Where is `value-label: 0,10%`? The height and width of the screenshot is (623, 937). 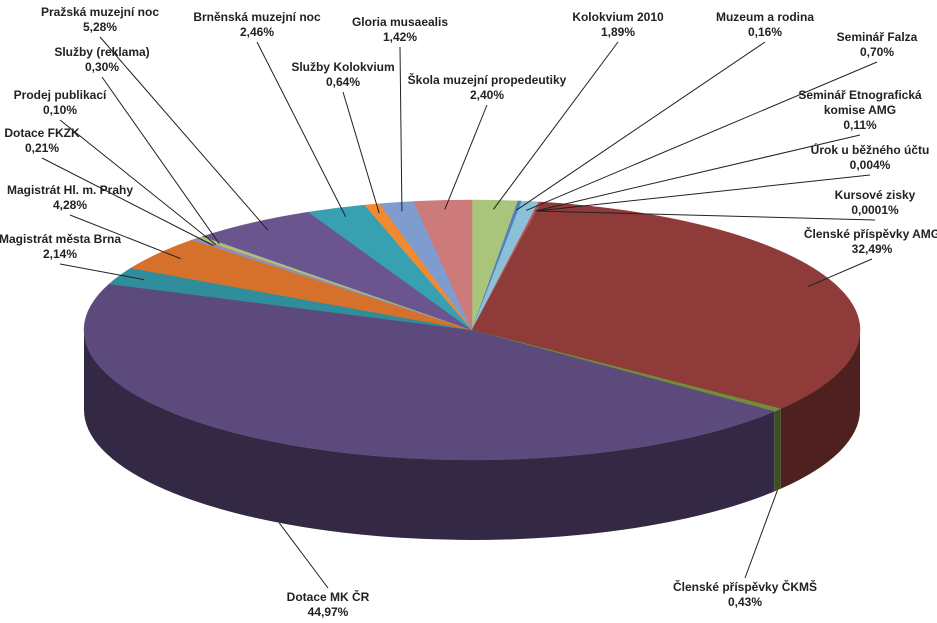 value-label: 0,10% is located at coordinates (60, 110).